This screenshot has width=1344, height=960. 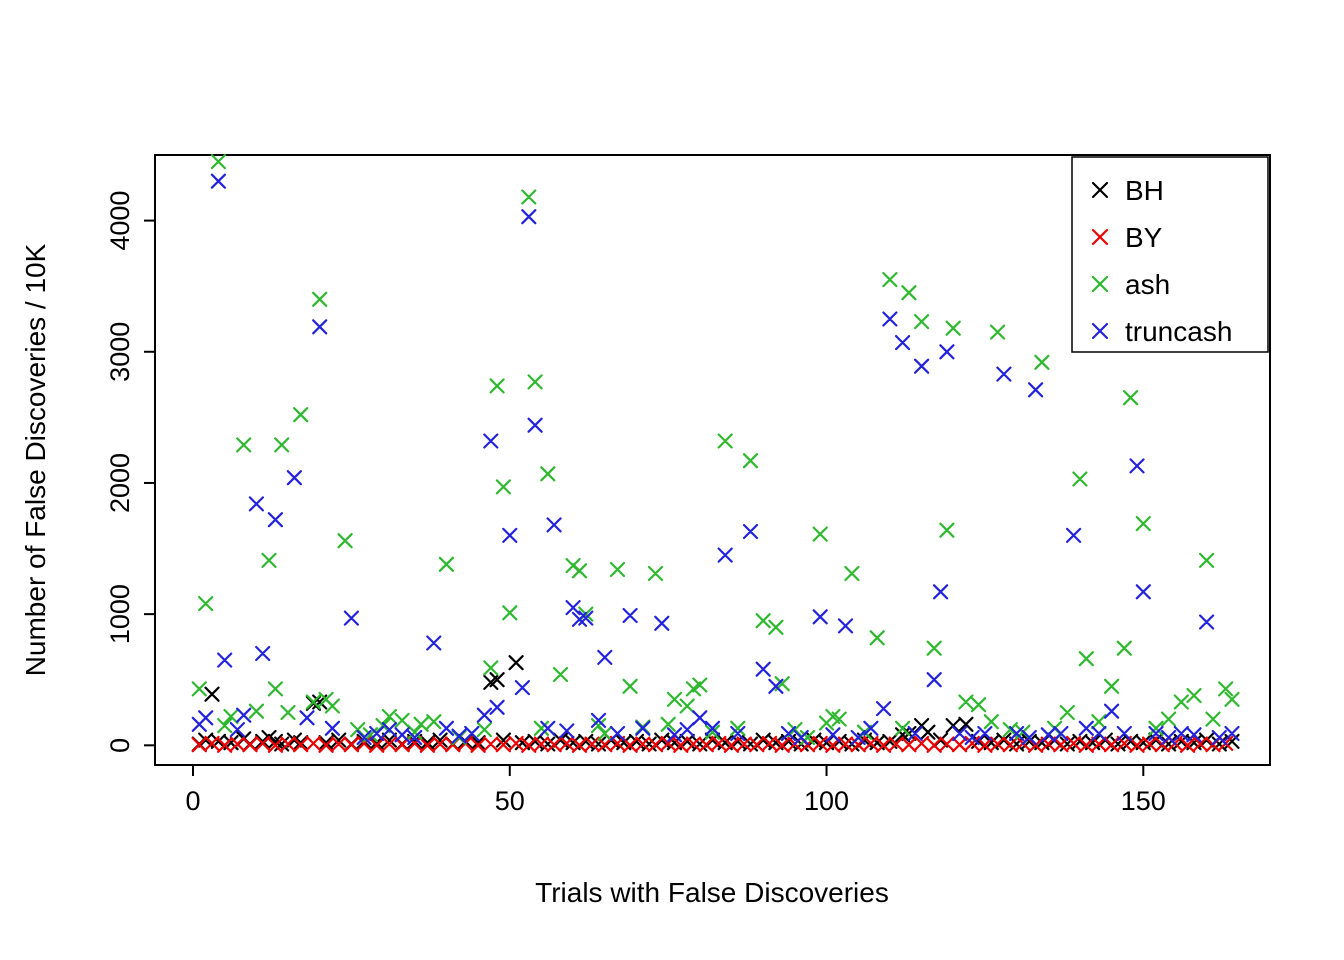 I want to click on legend-marker-BH, so click(x=1100, y=190).